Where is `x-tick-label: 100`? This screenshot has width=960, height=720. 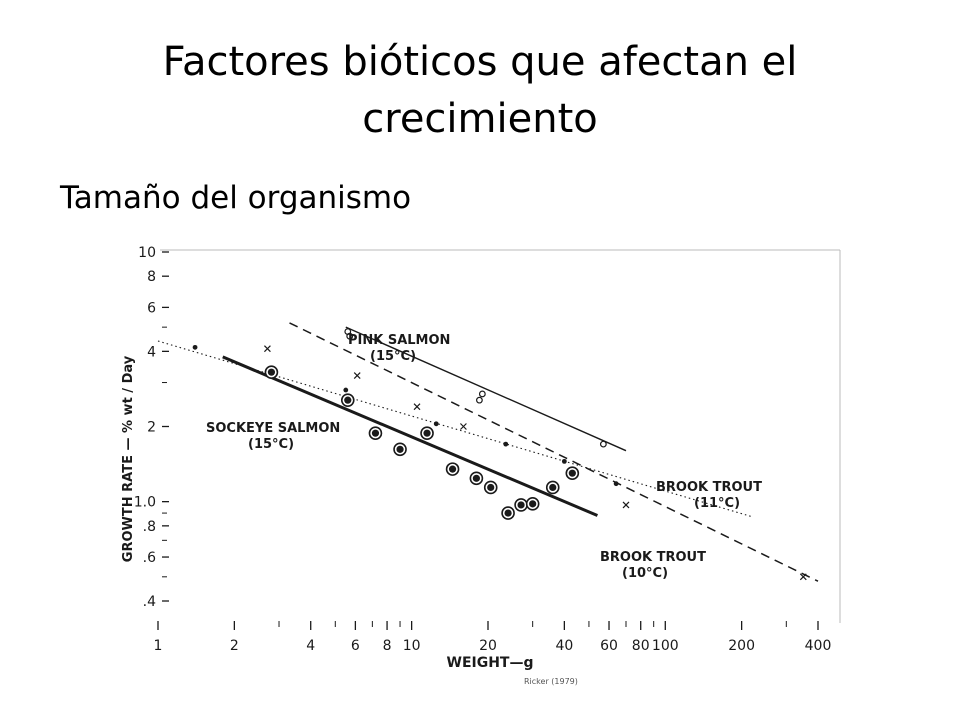 x-tick-label: 100 is located at coordinates (665, 646).